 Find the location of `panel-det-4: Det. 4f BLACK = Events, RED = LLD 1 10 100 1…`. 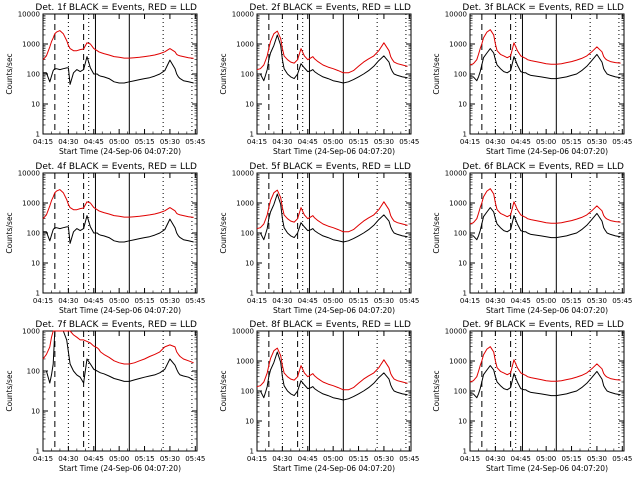

panel-det-4: Det. 4f BLACK = Events, RED = LLD 1 10 100 1… is located at coordinates (105, 238).